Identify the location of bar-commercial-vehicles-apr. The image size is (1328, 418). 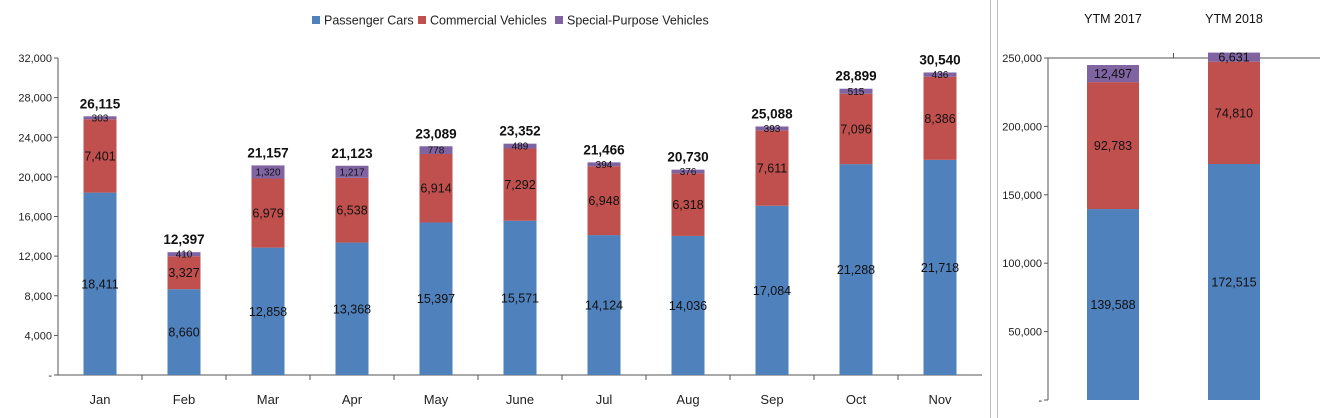
(352, 210).